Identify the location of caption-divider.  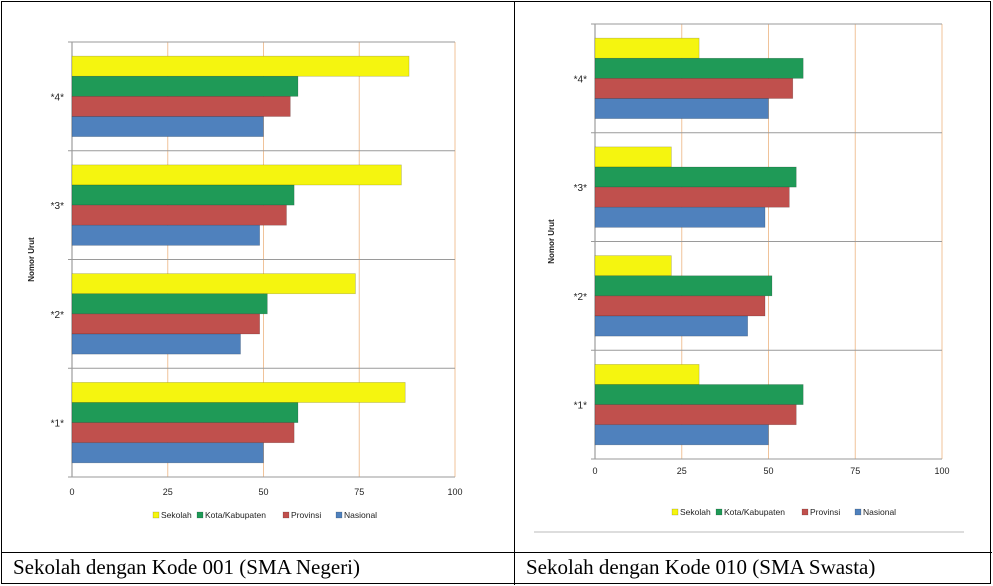
(497, 552).